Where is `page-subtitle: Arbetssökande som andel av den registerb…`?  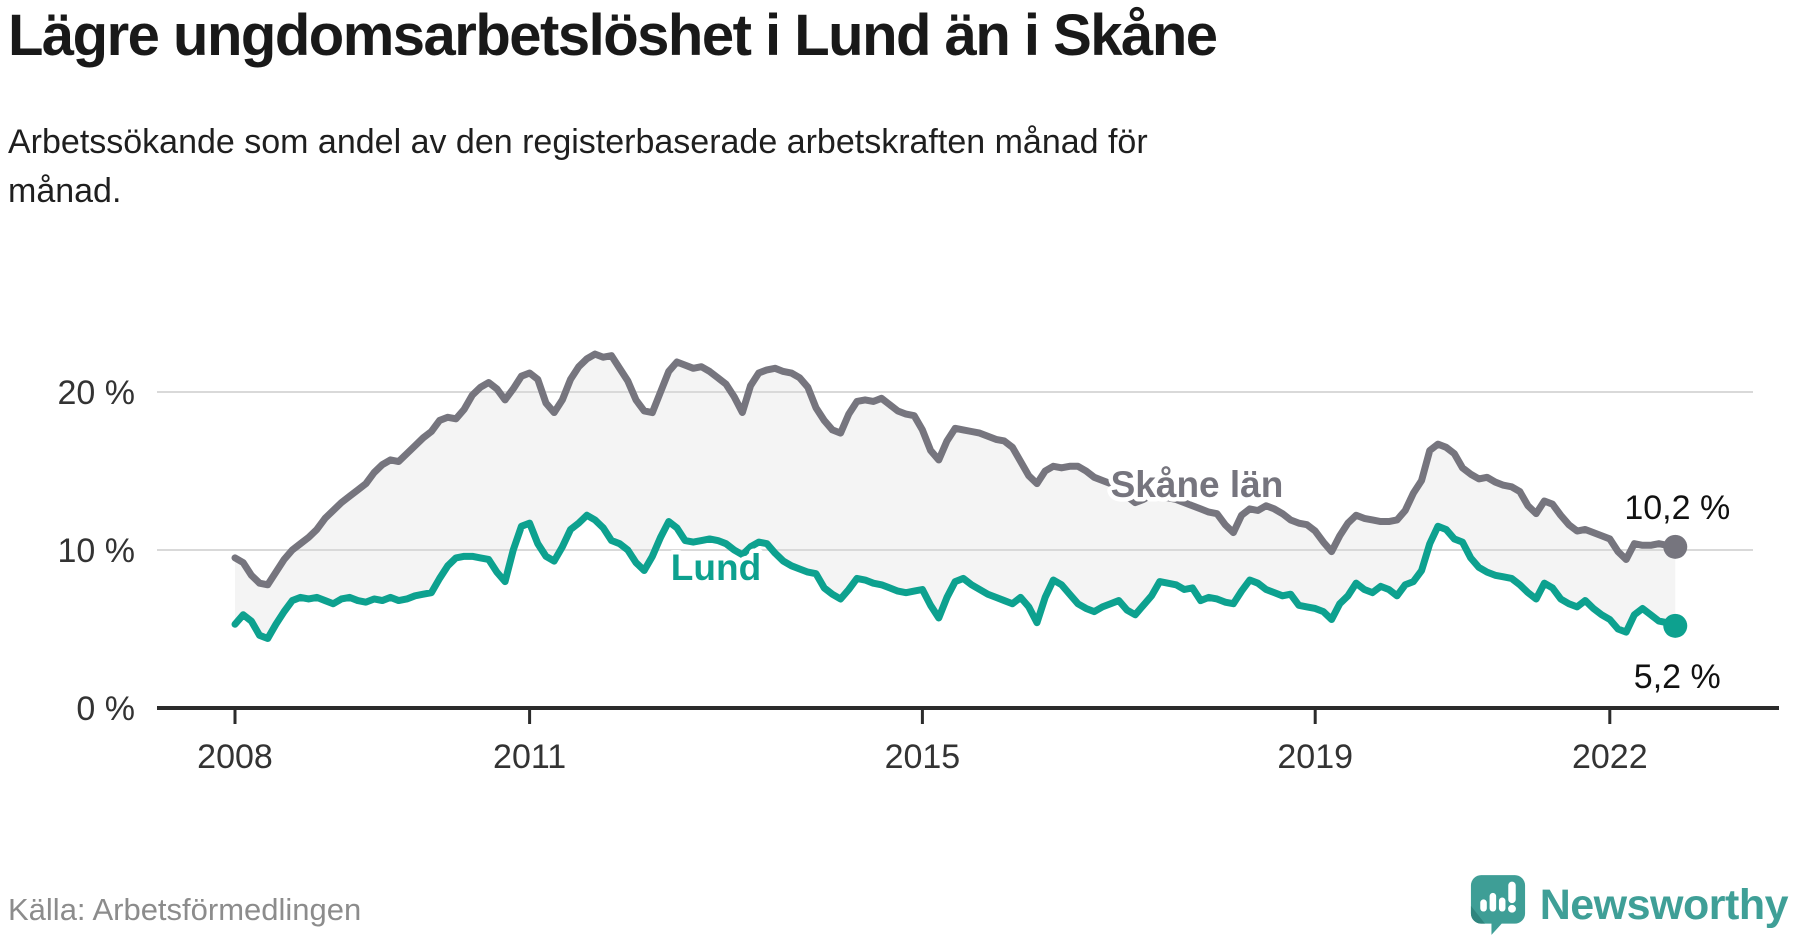 page-subtitle: Arbetssökande som andel av den registerb… is located at coordinates (578, 167).